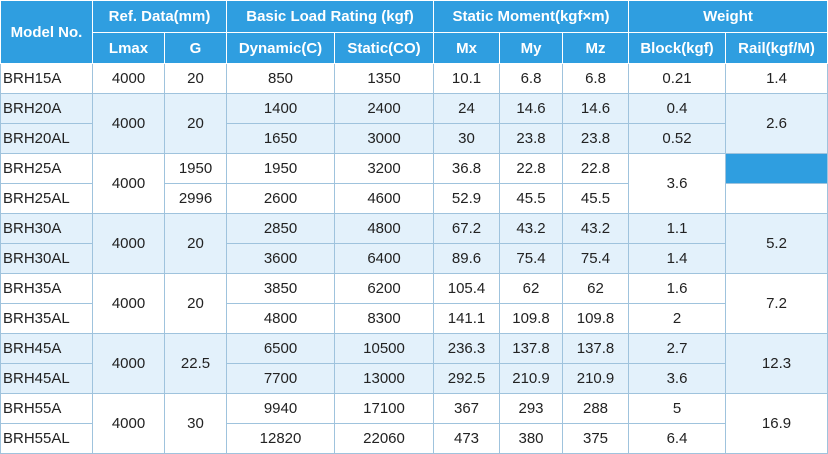 The width and height of the screenshot is (828, 454). Describe the element at coordinates (776, 198) in the screenshot. I see `rail-cell-empty` at that location.